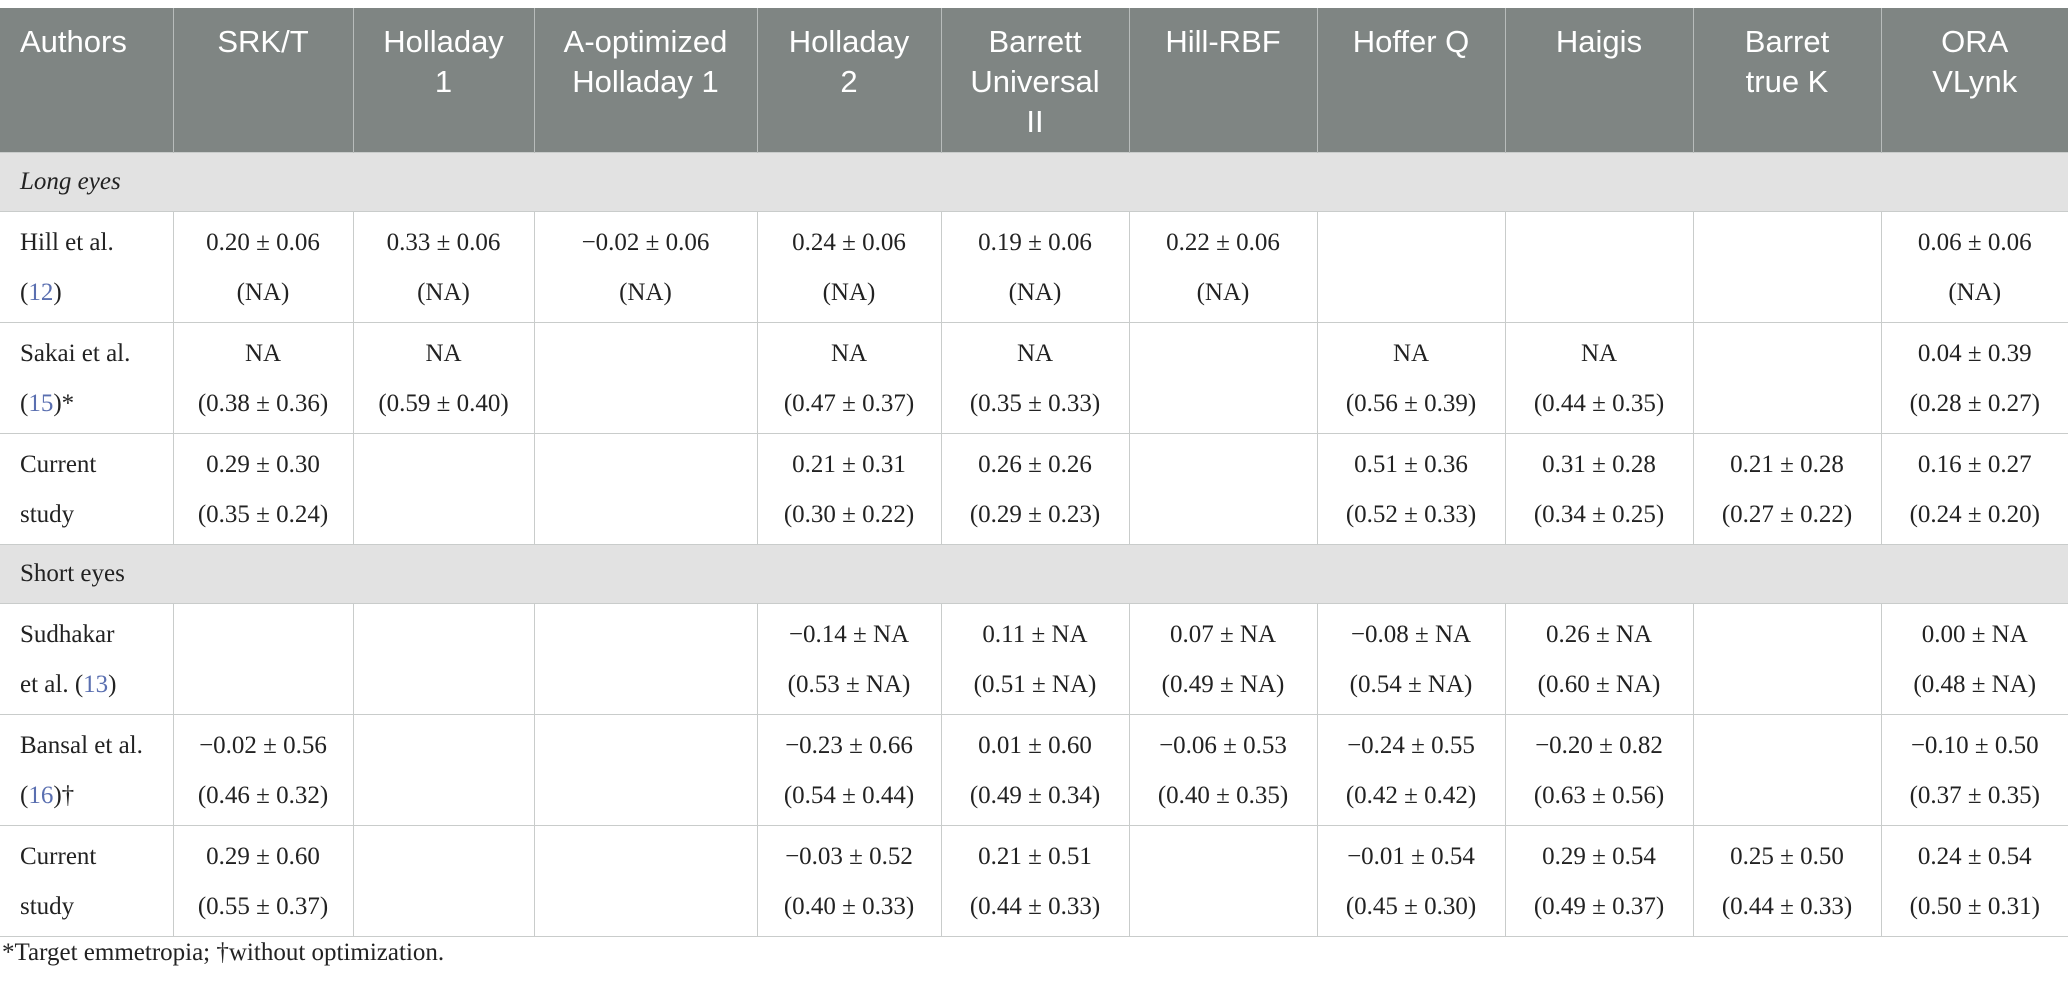  Describe the element at coordinates (849, 881) in the screenshot. I see `value-cell: −0.03 ± 0.52 (0.40 ± 0.33)` at that location.